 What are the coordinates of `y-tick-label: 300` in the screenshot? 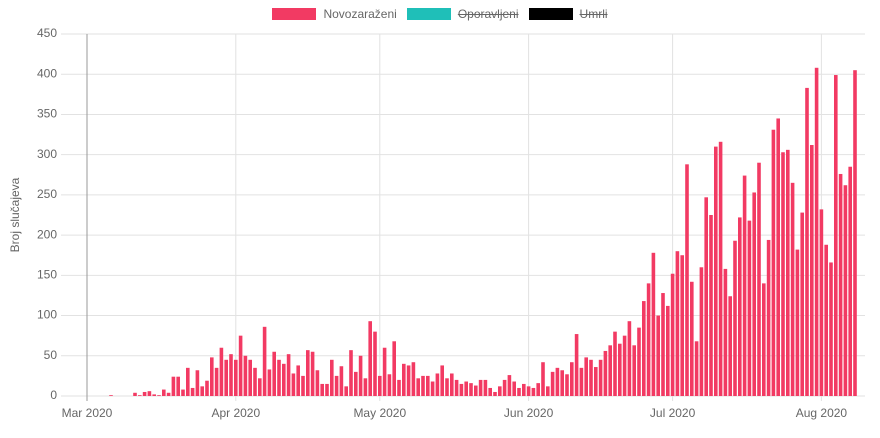 It's located at (47, 154).